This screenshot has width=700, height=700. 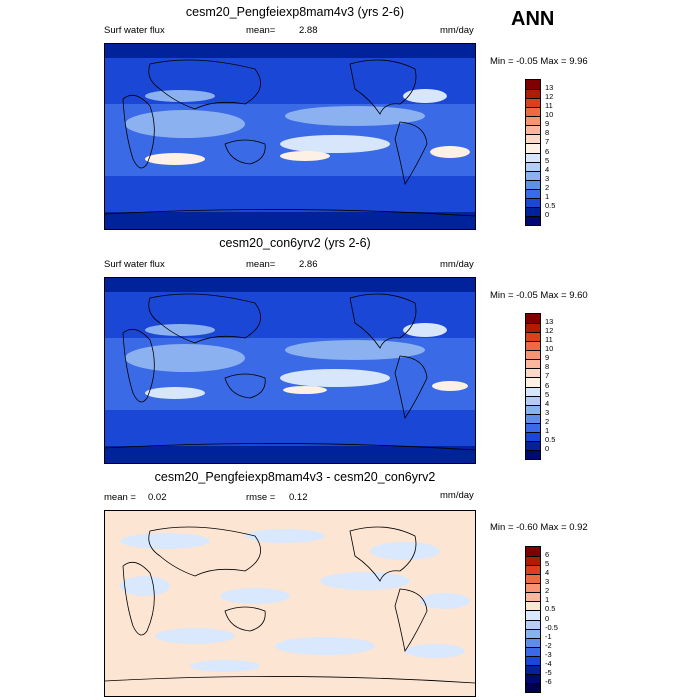 I want to click on panel1-colorbar, so click(x=533, y=152).